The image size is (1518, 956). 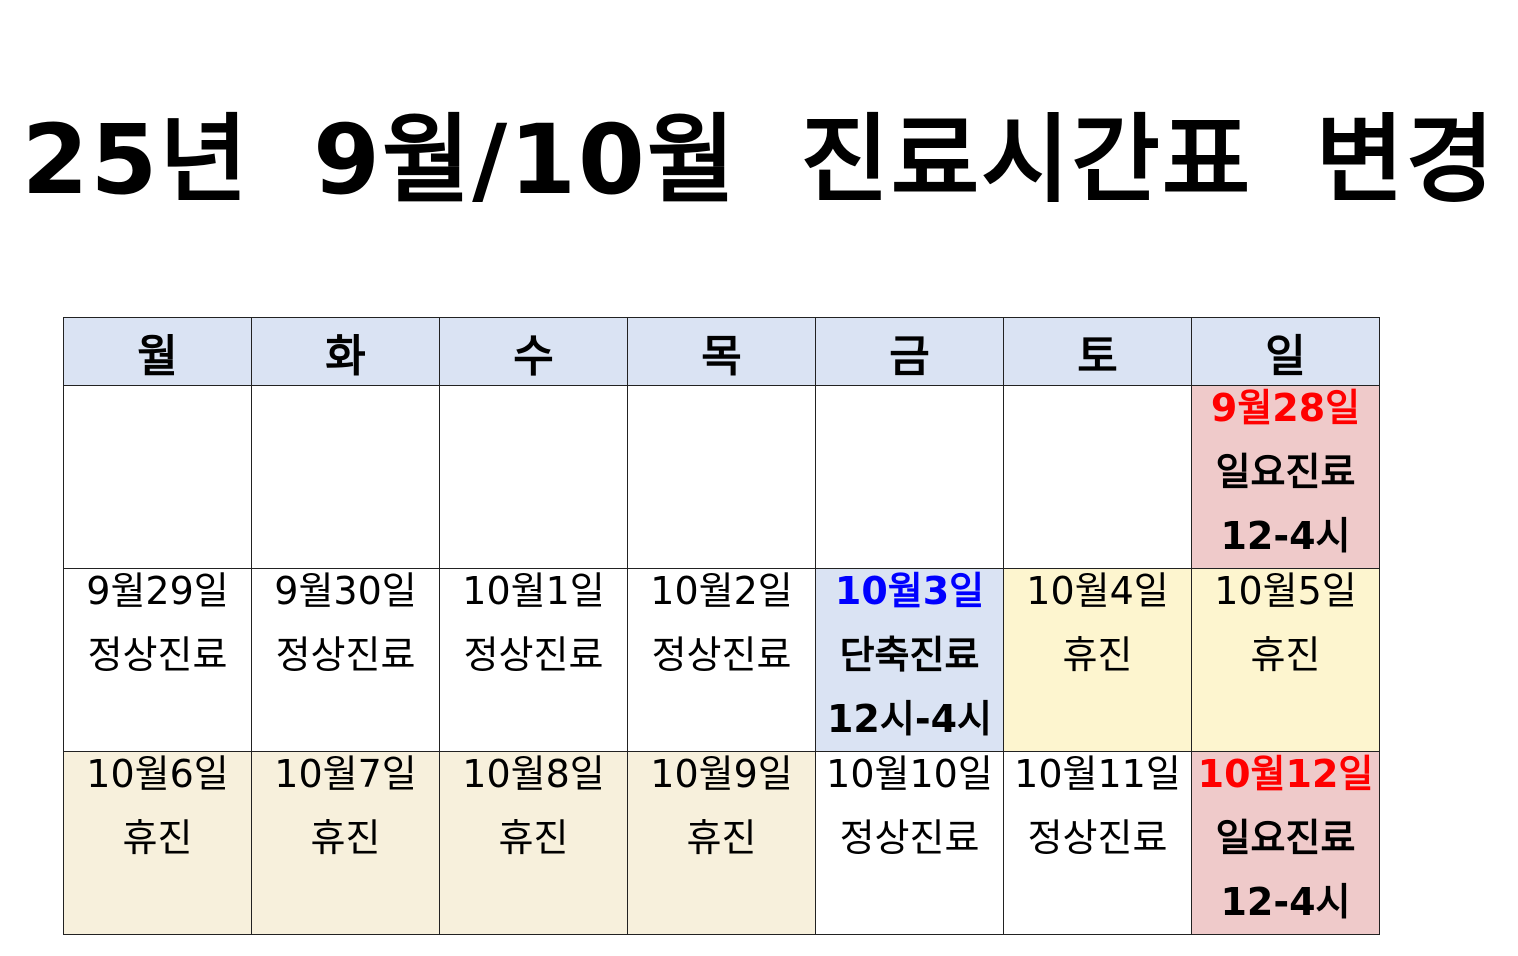 I want to click on date-label: 10월11일, so click(x=1097, y=774).